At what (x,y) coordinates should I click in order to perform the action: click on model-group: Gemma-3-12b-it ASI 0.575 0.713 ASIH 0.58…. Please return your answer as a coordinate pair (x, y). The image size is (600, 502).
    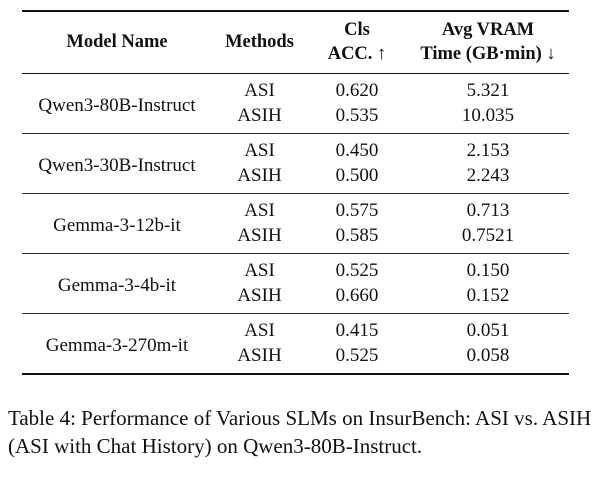
    Looking at the image, I should click on (295, 224).